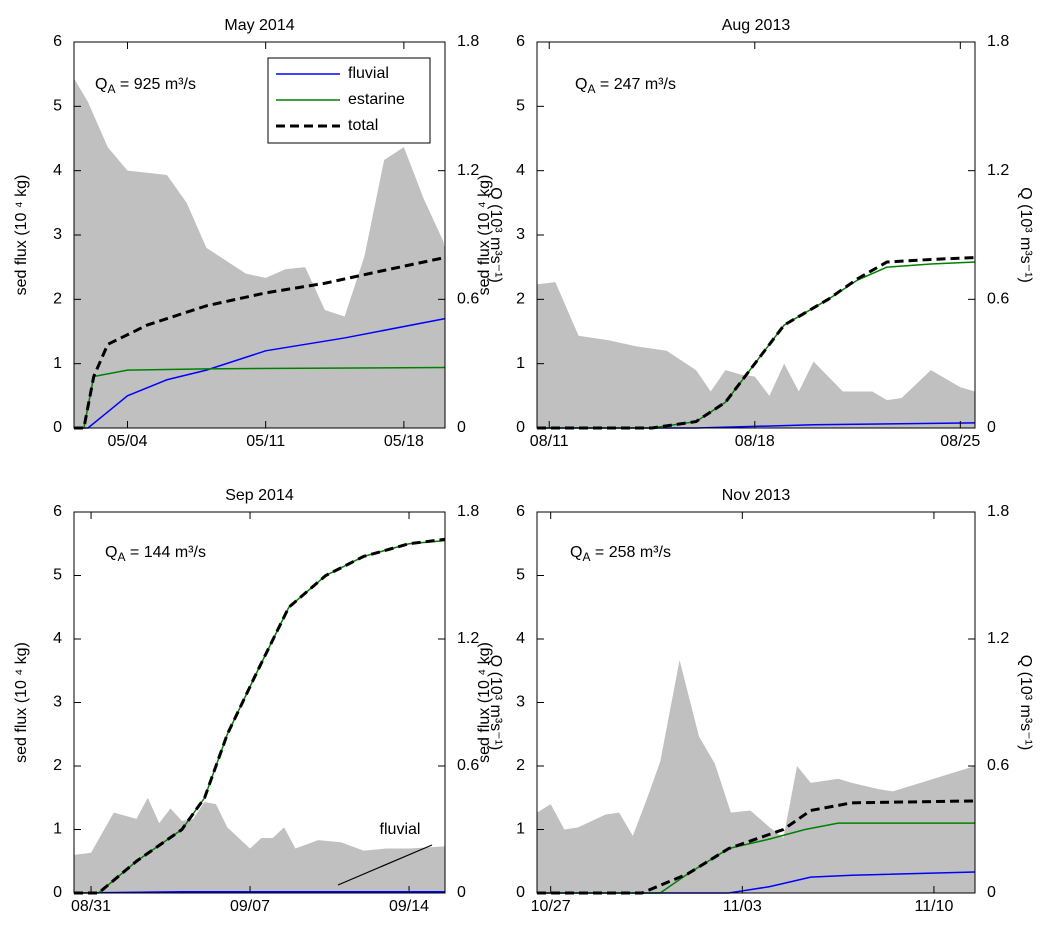  Describe the element at coordinates (368, 73) in the screenshot. I see `legend-label: fluvial` at that location.